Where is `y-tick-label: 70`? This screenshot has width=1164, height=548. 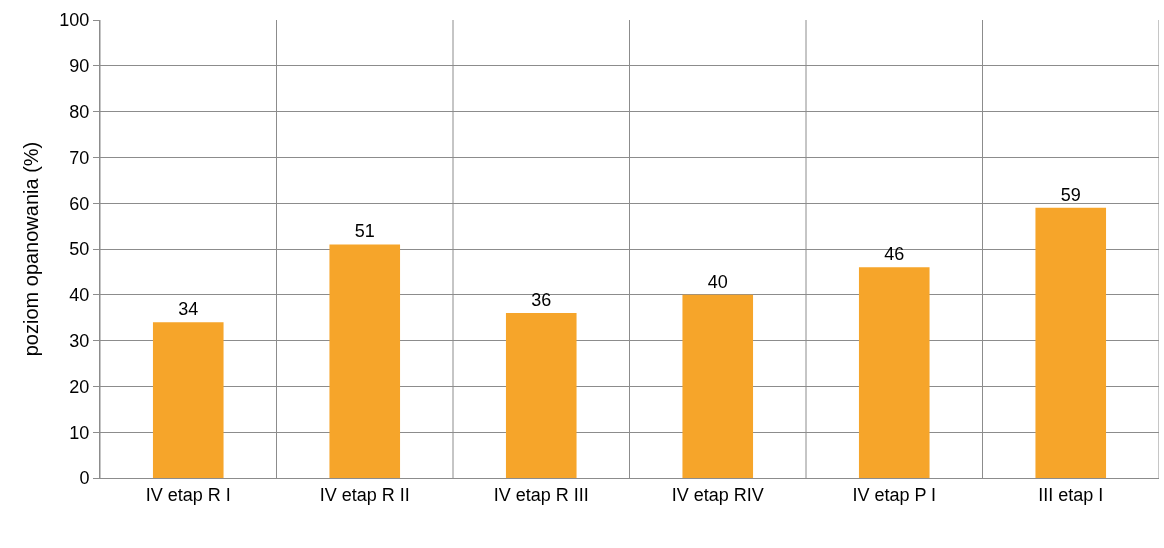 y-tick-label: 70 is located at coordinates (79, 157).